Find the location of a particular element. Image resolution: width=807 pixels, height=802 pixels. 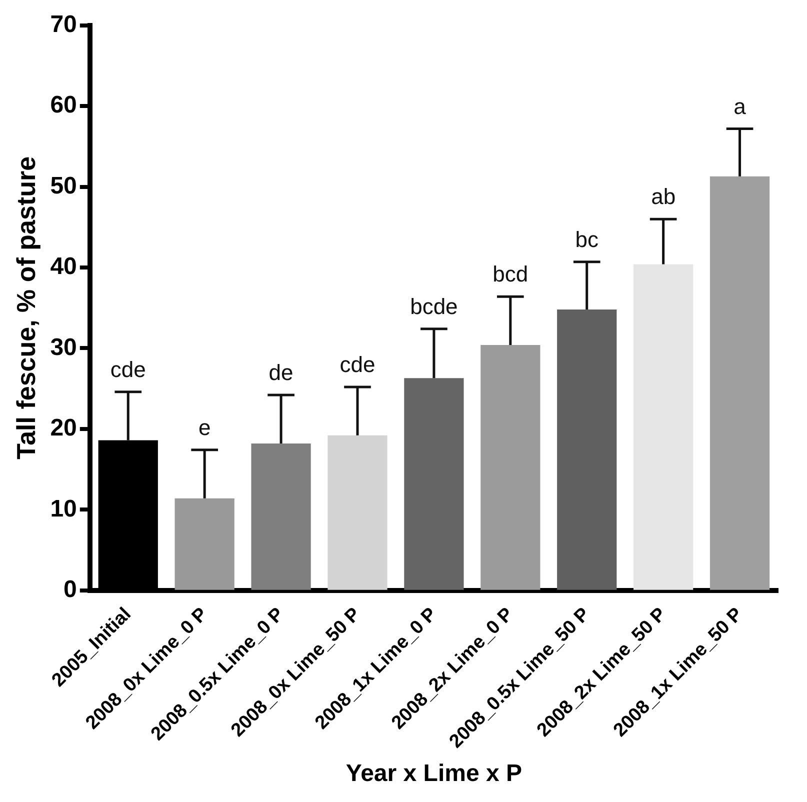

y-tick-label: 60 is located at coordinates (63, 105).